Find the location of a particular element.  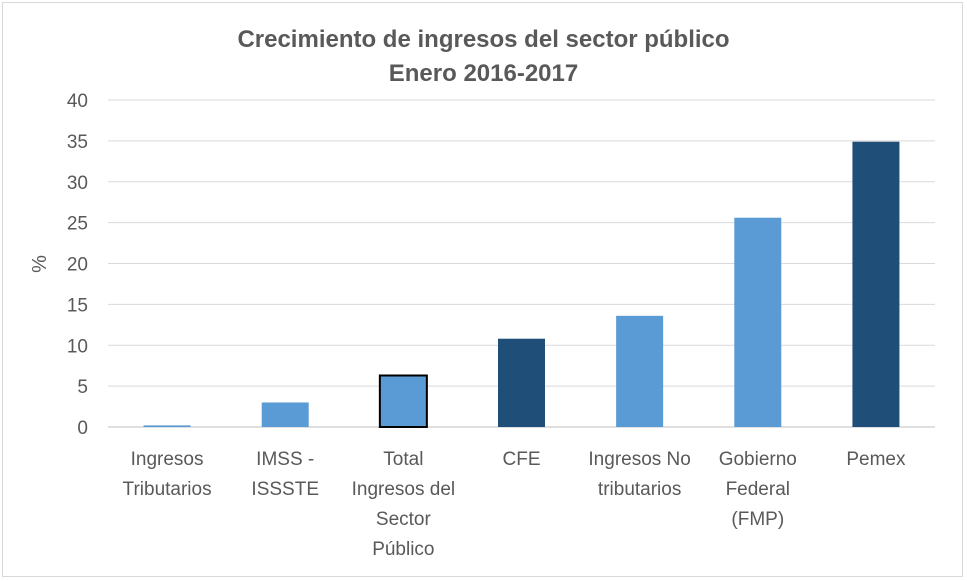

y-tick-label: 30 is located at coordinates (77, 183).